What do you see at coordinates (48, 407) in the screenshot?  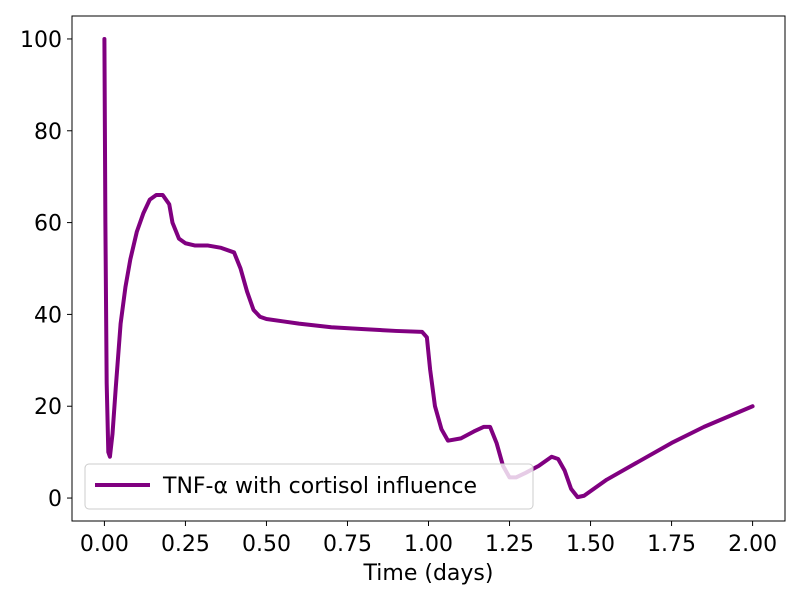 I see `y-tick-label: 20` at bounding box center [48, 407].